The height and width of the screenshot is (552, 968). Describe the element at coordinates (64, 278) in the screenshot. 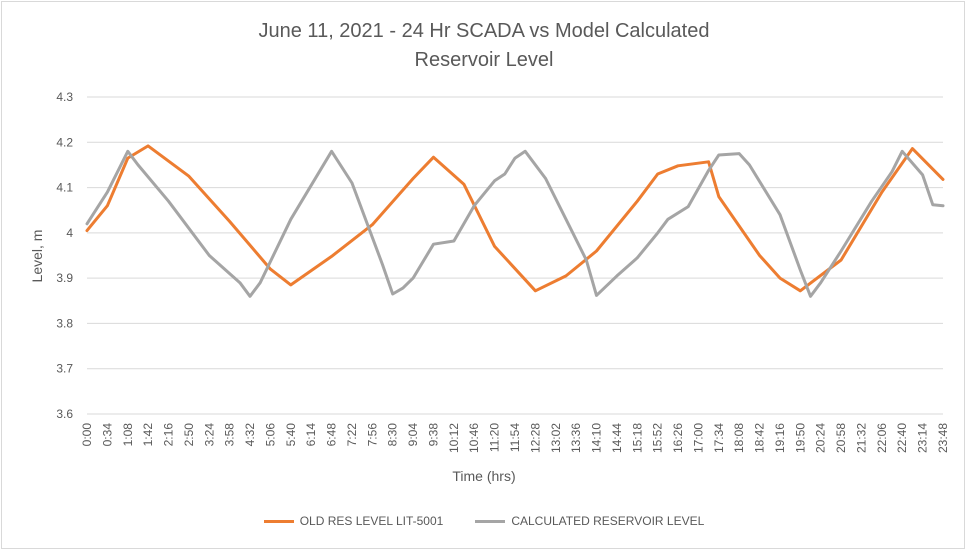

I see `y-tick-label: 3.9` at that location.